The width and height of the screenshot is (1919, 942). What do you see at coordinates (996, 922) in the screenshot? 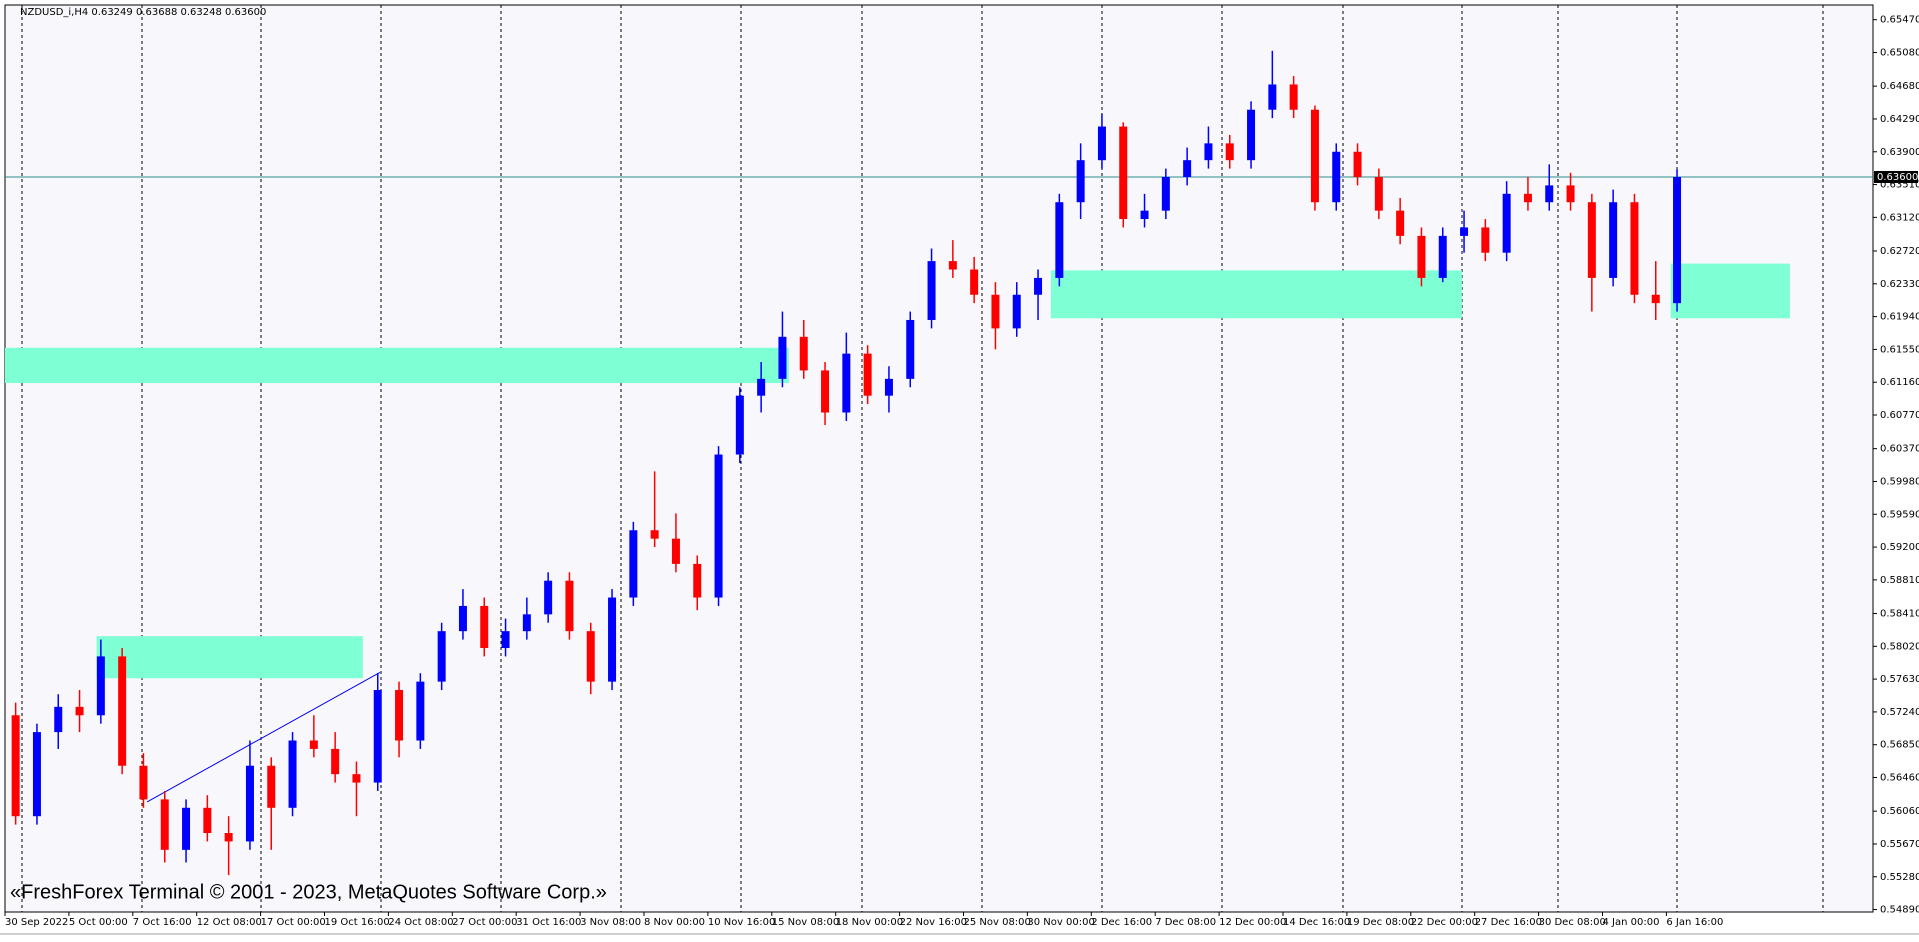
I see `x-tick-label: 25 Nov 08:00` at bounding box center [996, 922].